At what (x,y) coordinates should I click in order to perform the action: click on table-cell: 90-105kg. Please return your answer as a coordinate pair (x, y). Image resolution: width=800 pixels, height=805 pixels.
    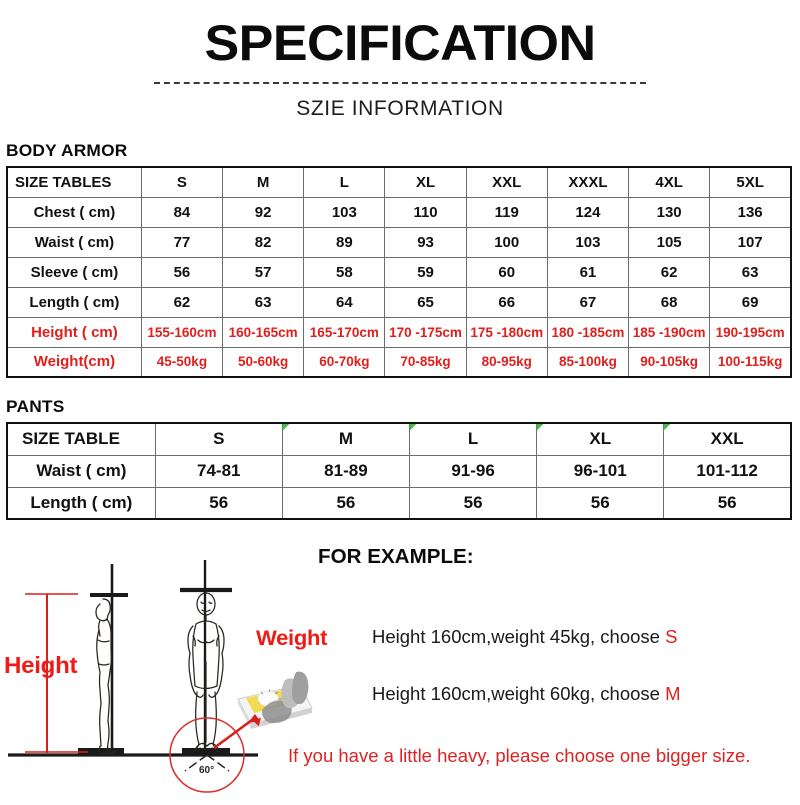
    Looking at the image, I should click on (669, 362).